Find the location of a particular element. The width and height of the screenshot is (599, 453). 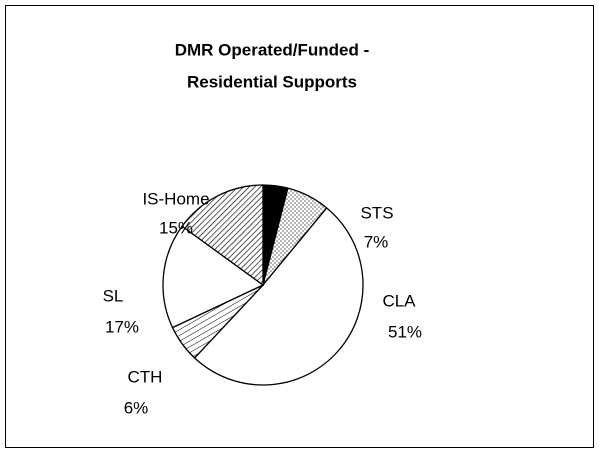

slice-label: CLA is located at coordinates (399, 300).